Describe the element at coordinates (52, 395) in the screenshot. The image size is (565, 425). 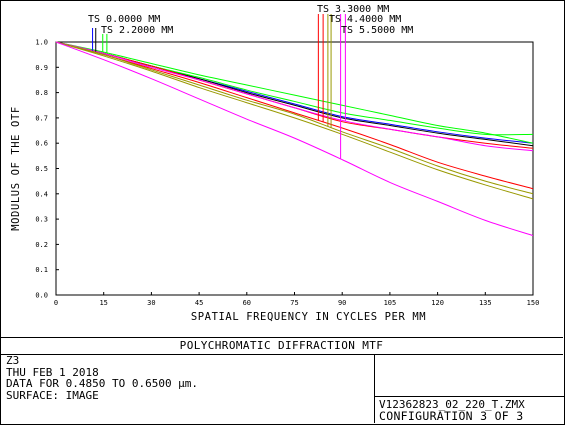
I see `info-line-surface: SURFACE: IMAGE` at that location.